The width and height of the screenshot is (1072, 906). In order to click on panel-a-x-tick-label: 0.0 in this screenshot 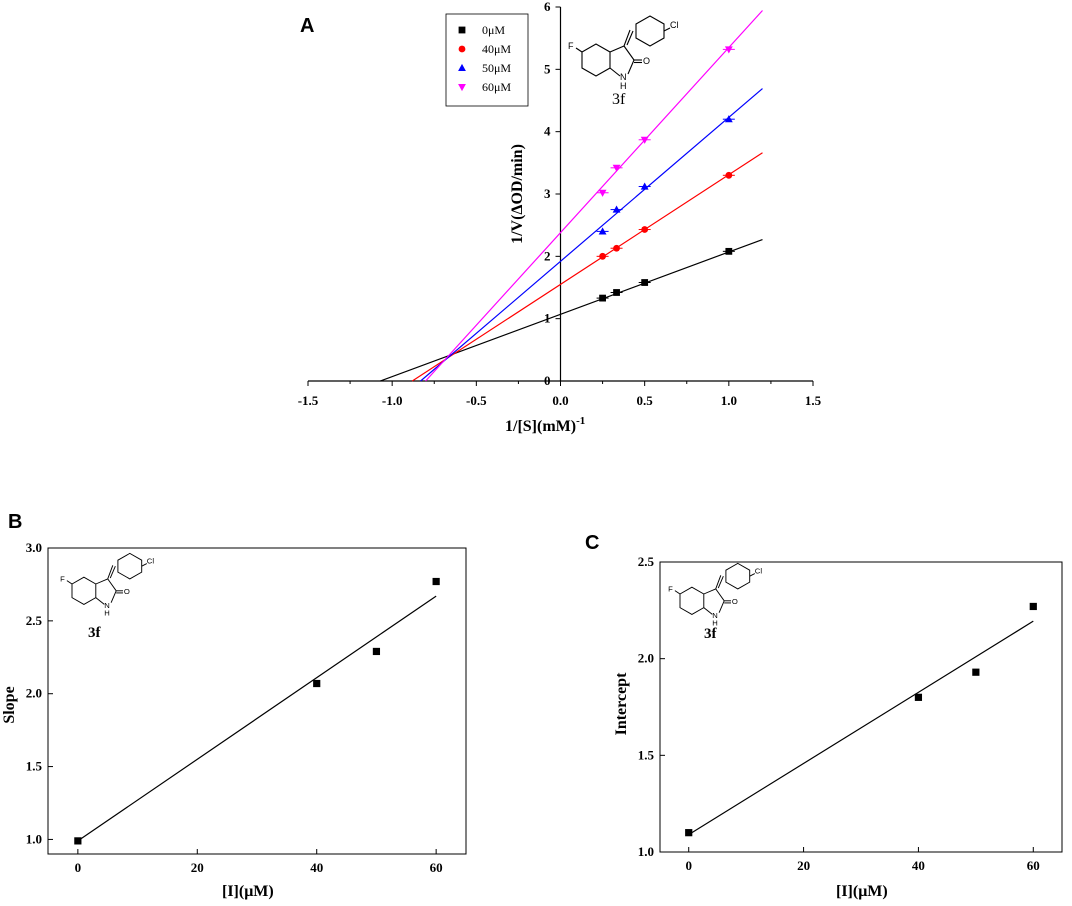, I will do `click(560, 400)`.